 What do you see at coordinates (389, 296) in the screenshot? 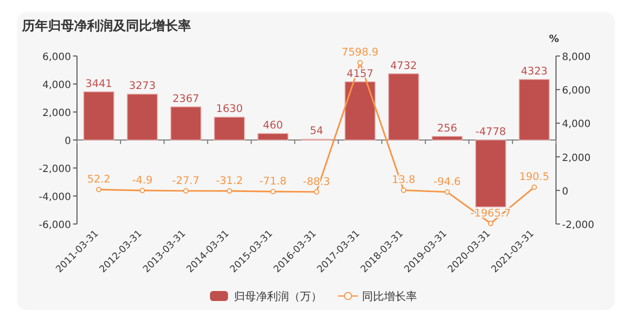
I see `legend-label: 同比增长率` at bounding box center [389, 296].